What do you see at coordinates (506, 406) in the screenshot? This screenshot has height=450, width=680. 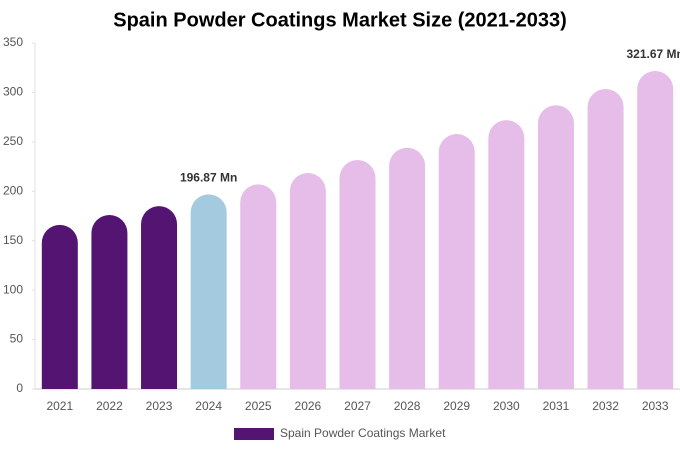 I see `x-tick-label: 2030` at bounding box center [506, 406].